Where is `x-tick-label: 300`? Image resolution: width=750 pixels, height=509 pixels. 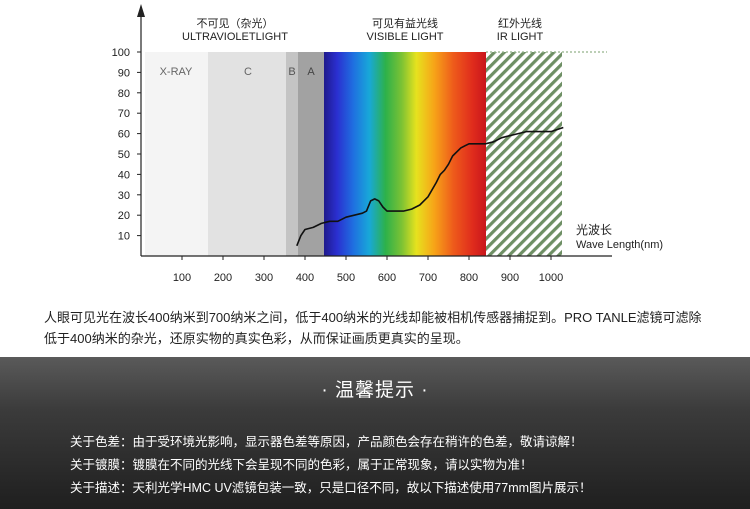 x-tick-label: 300 is located at coordinates (264, 278).